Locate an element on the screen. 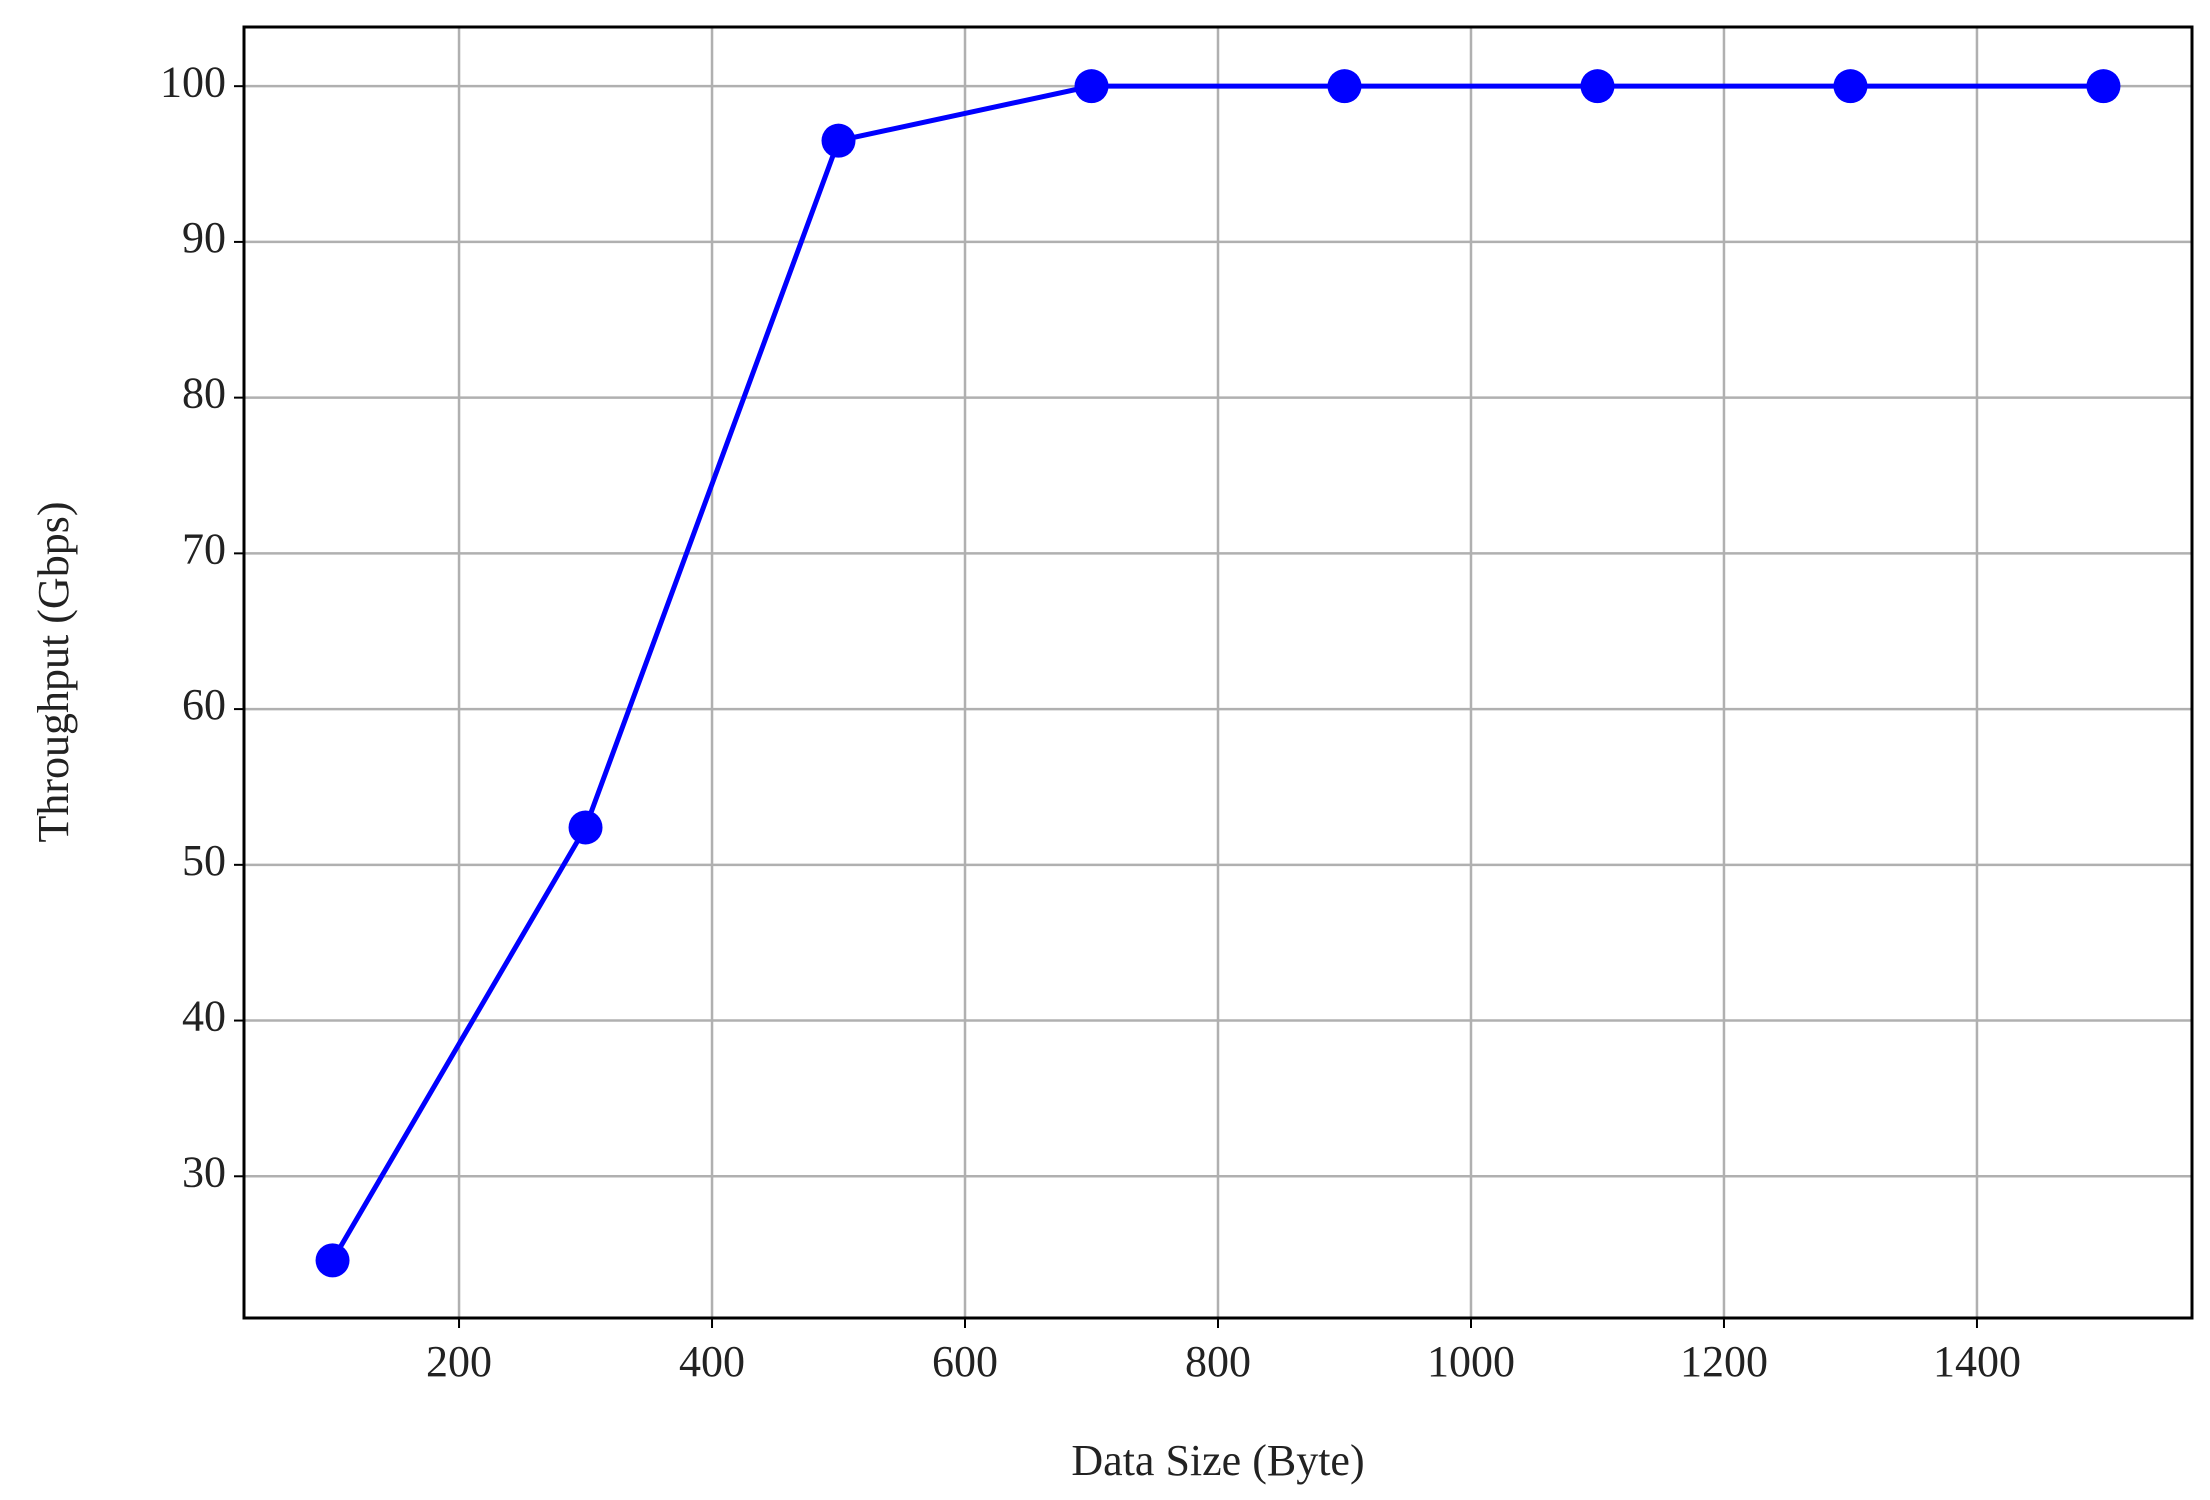 The image size is (2210, 1500). y-tick-label: 30 is located at coordinates (204, 1171).